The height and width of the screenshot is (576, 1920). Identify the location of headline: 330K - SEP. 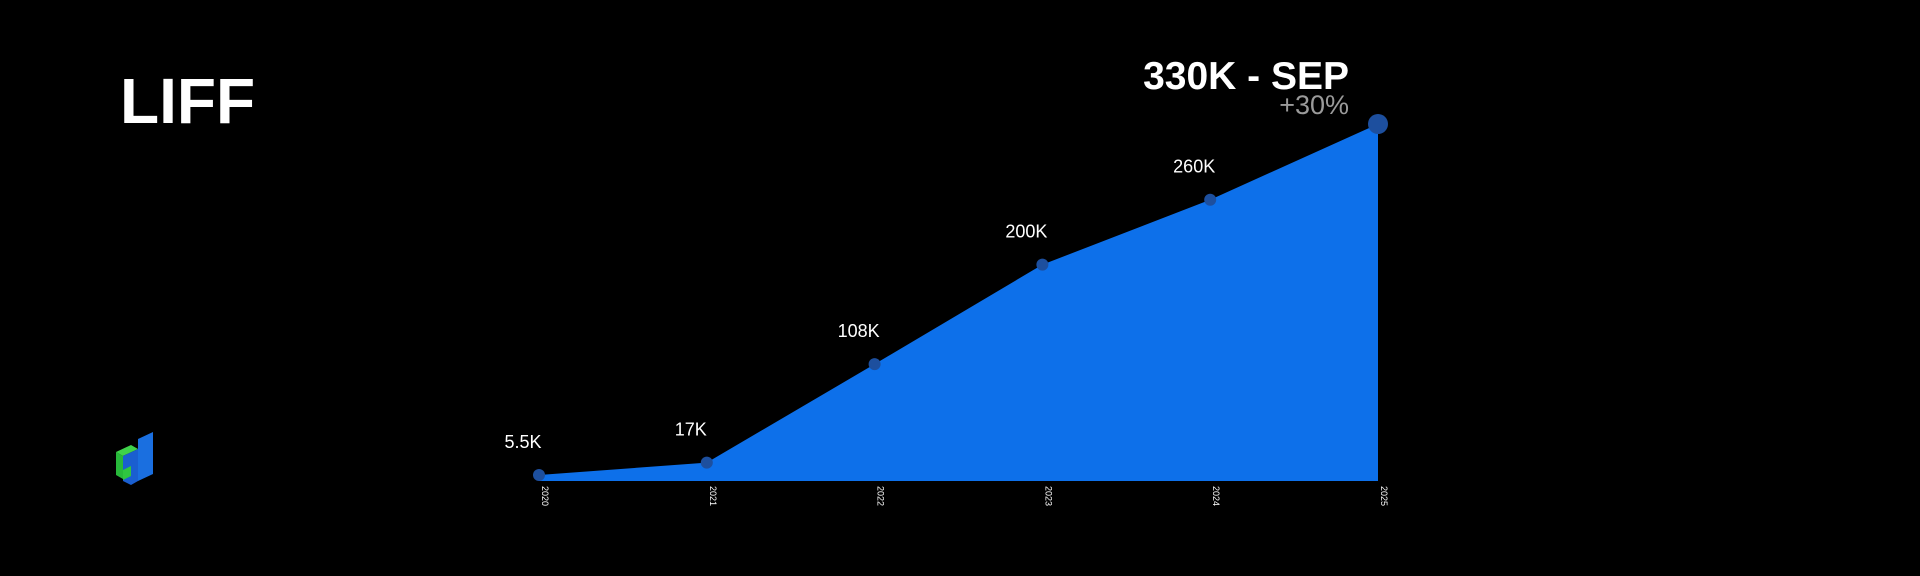
(1246, 76).